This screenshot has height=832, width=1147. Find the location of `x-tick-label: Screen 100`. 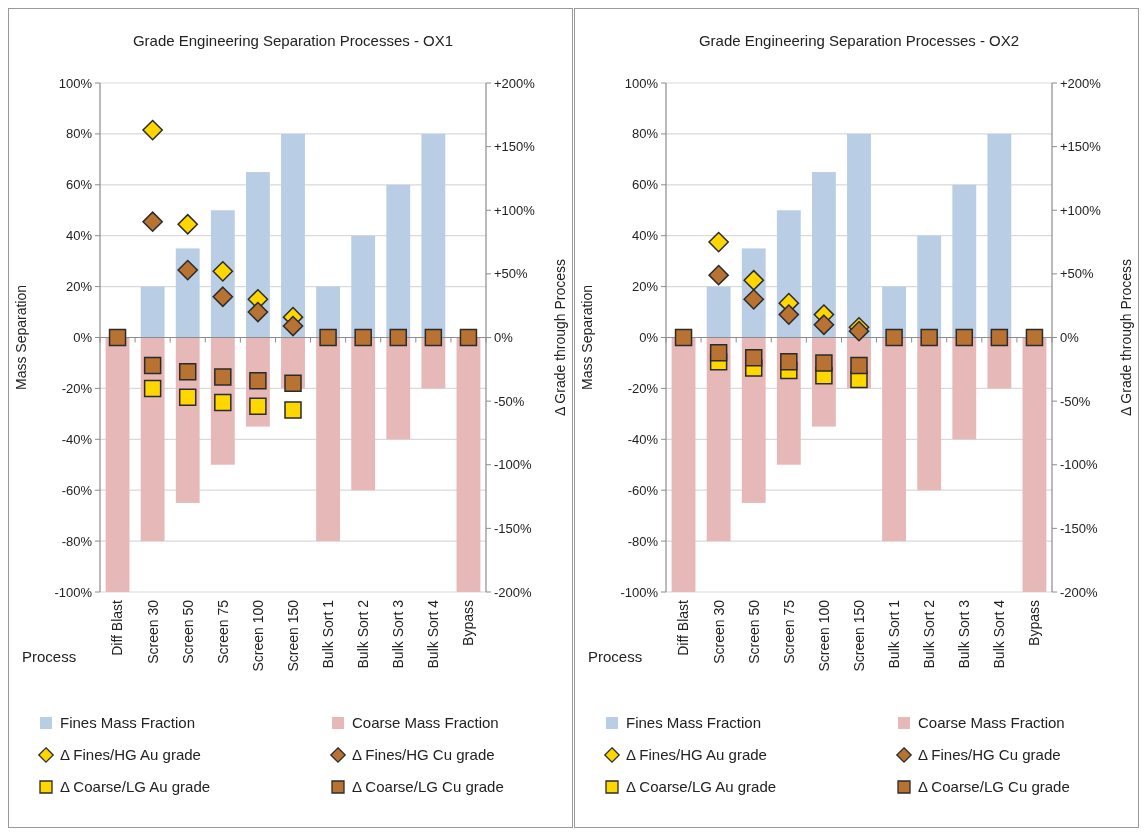

x-tick-label: Screen 100 is located at coordinates (257, 635).